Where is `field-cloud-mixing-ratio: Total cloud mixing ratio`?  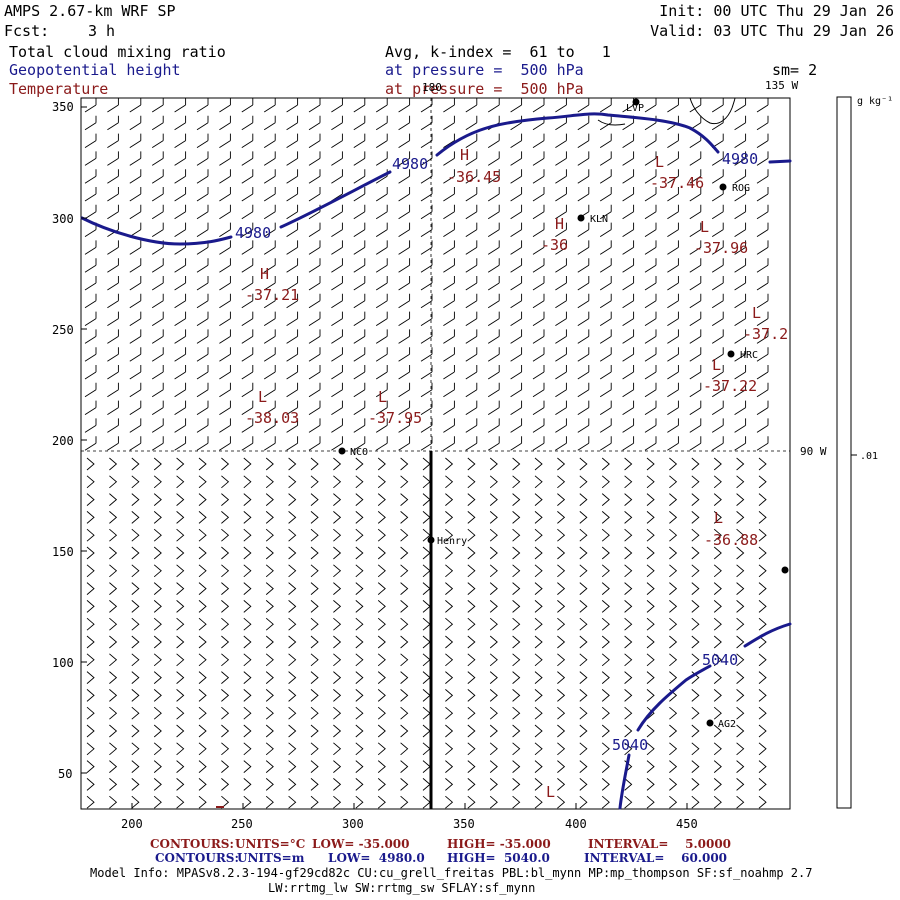
field-cloud-mixing-ratio: Total cloud mixing ratio is located at coordinates (117, 52).